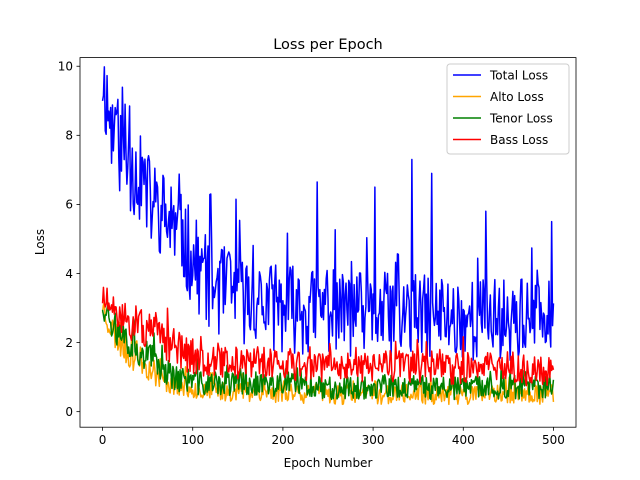  I want to click on legend-label: Alto Loss, so click(517, 97).